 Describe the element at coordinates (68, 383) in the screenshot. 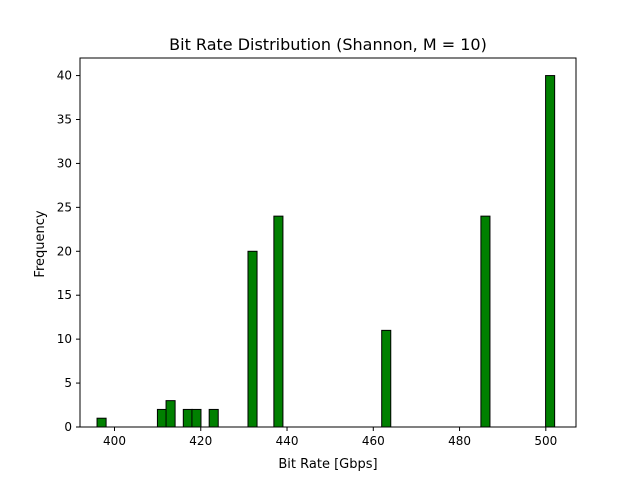

I see `y-tick-label-1: 5` at that location.